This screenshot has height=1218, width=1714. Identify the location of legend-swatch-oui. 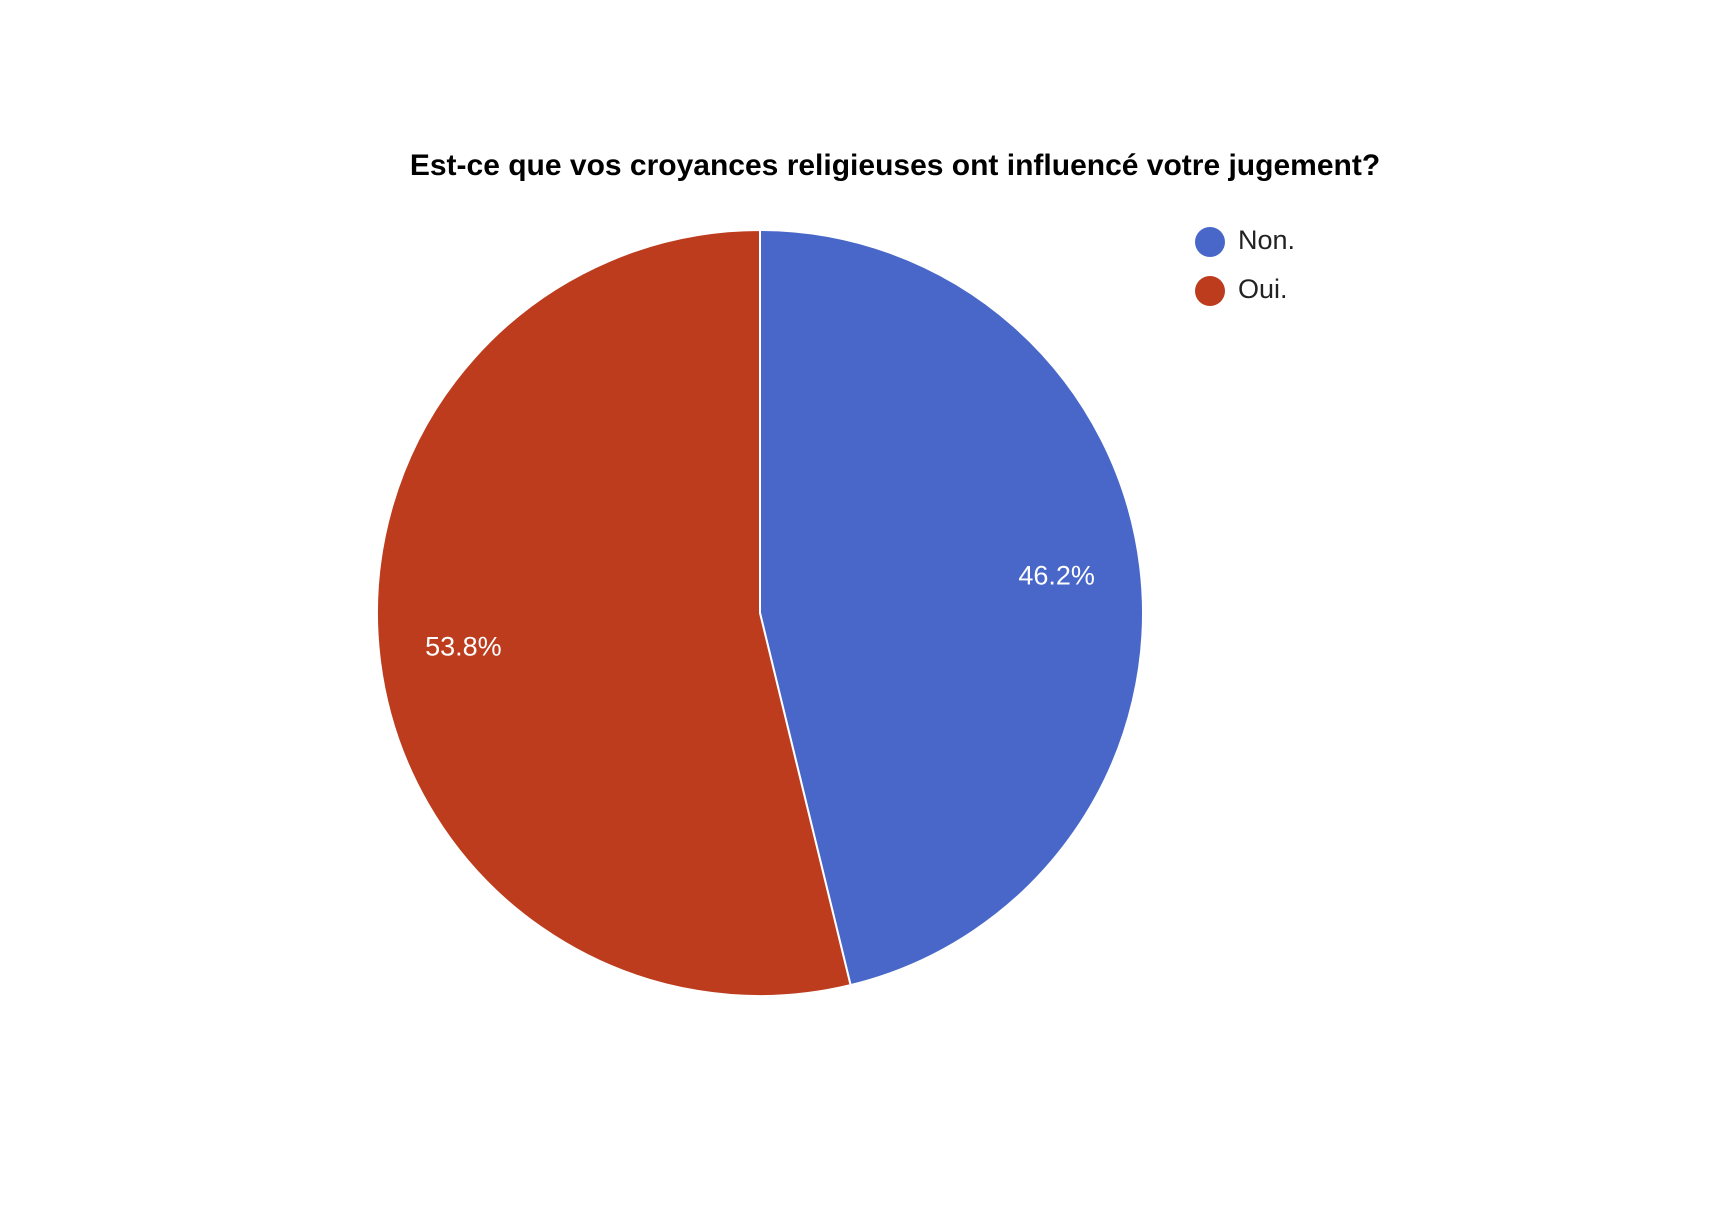
(1210, 291).